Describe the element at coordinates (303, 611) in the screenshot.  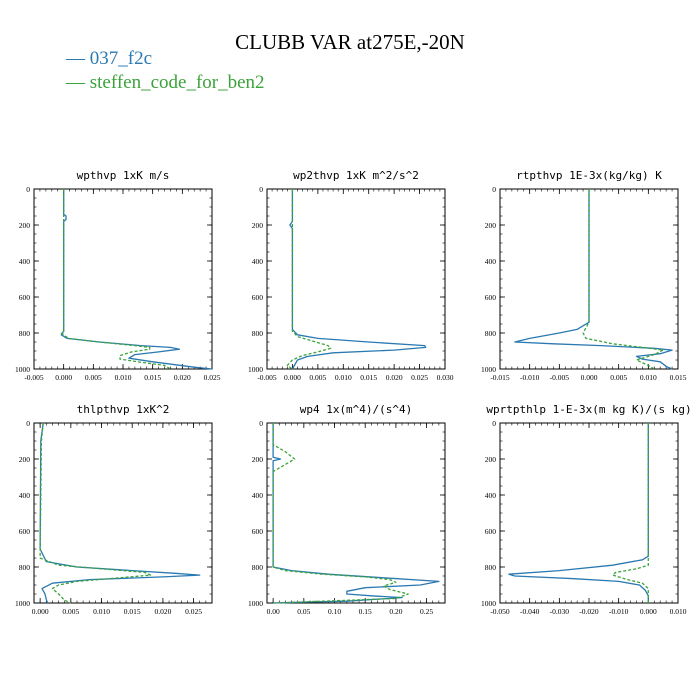
I see `x-tick-label: 0.05` at that location.